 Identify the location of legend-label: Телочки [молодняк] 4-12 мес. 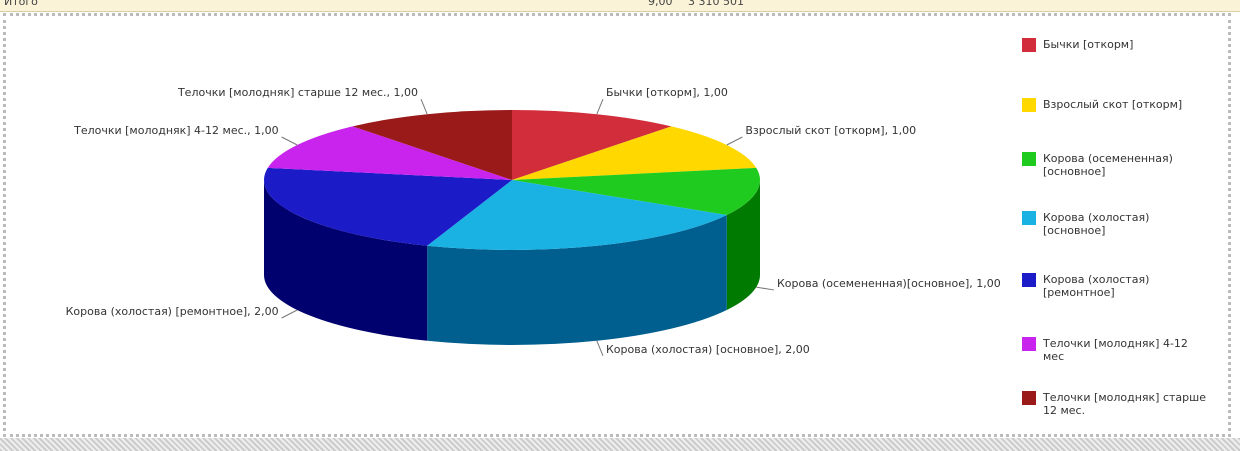
(1115, 350).